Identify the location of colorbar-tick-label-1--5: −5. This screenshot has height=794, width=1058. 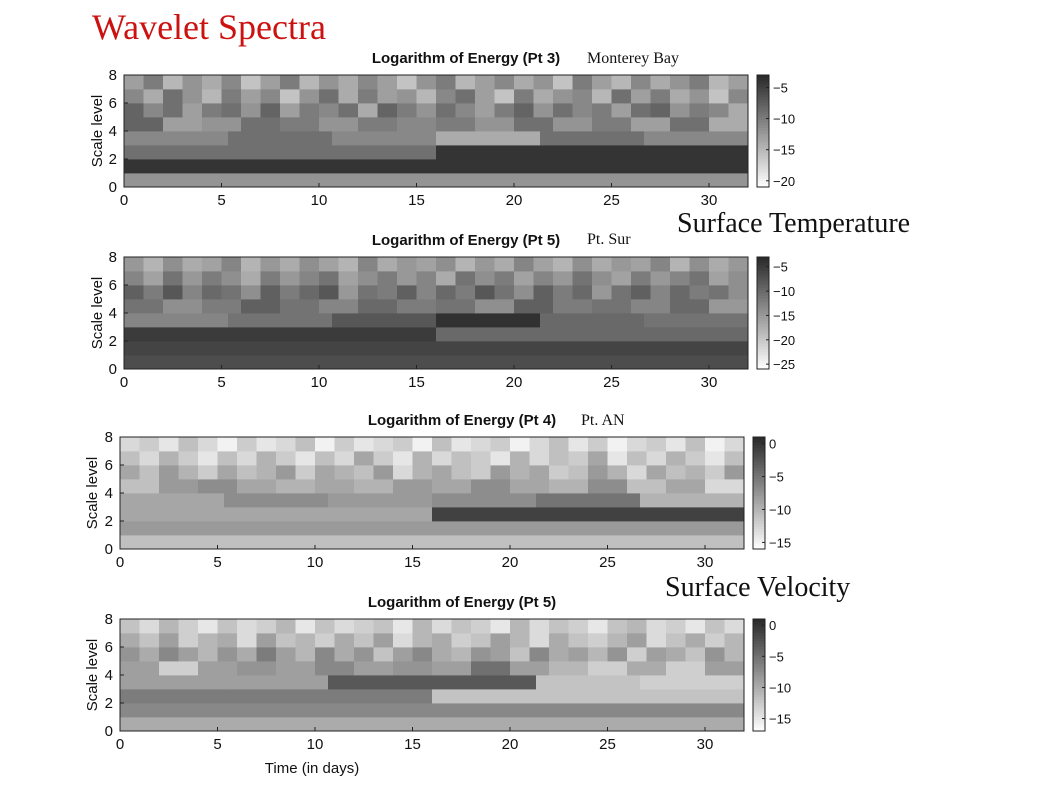
(780, 267).